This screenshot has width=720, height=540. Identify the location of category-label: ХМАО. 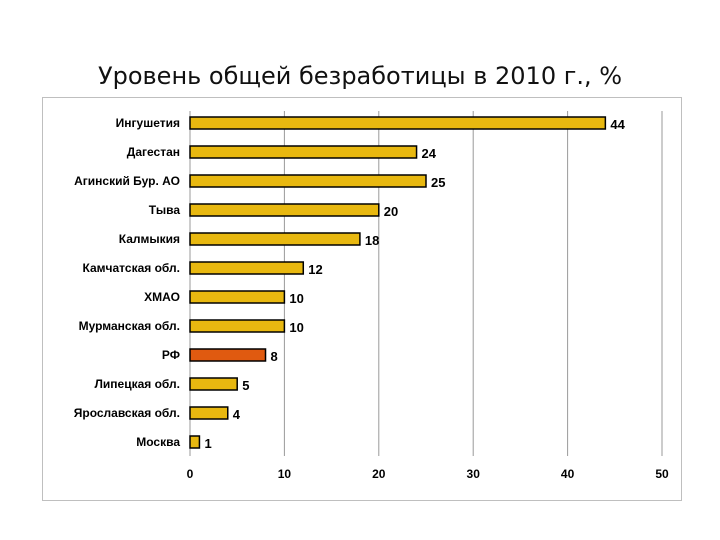
(162, 297).